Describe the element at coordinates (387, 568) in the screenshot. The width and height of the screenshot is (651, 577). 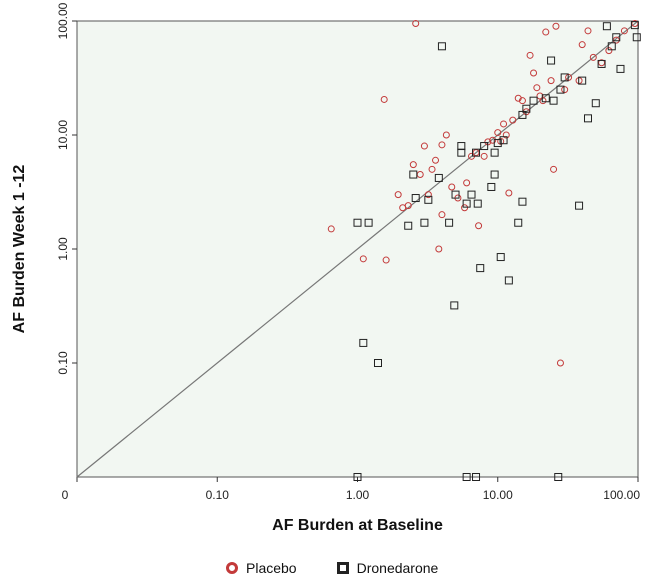
I see `legend-item-dronedarone: Dronedarone` at that location.